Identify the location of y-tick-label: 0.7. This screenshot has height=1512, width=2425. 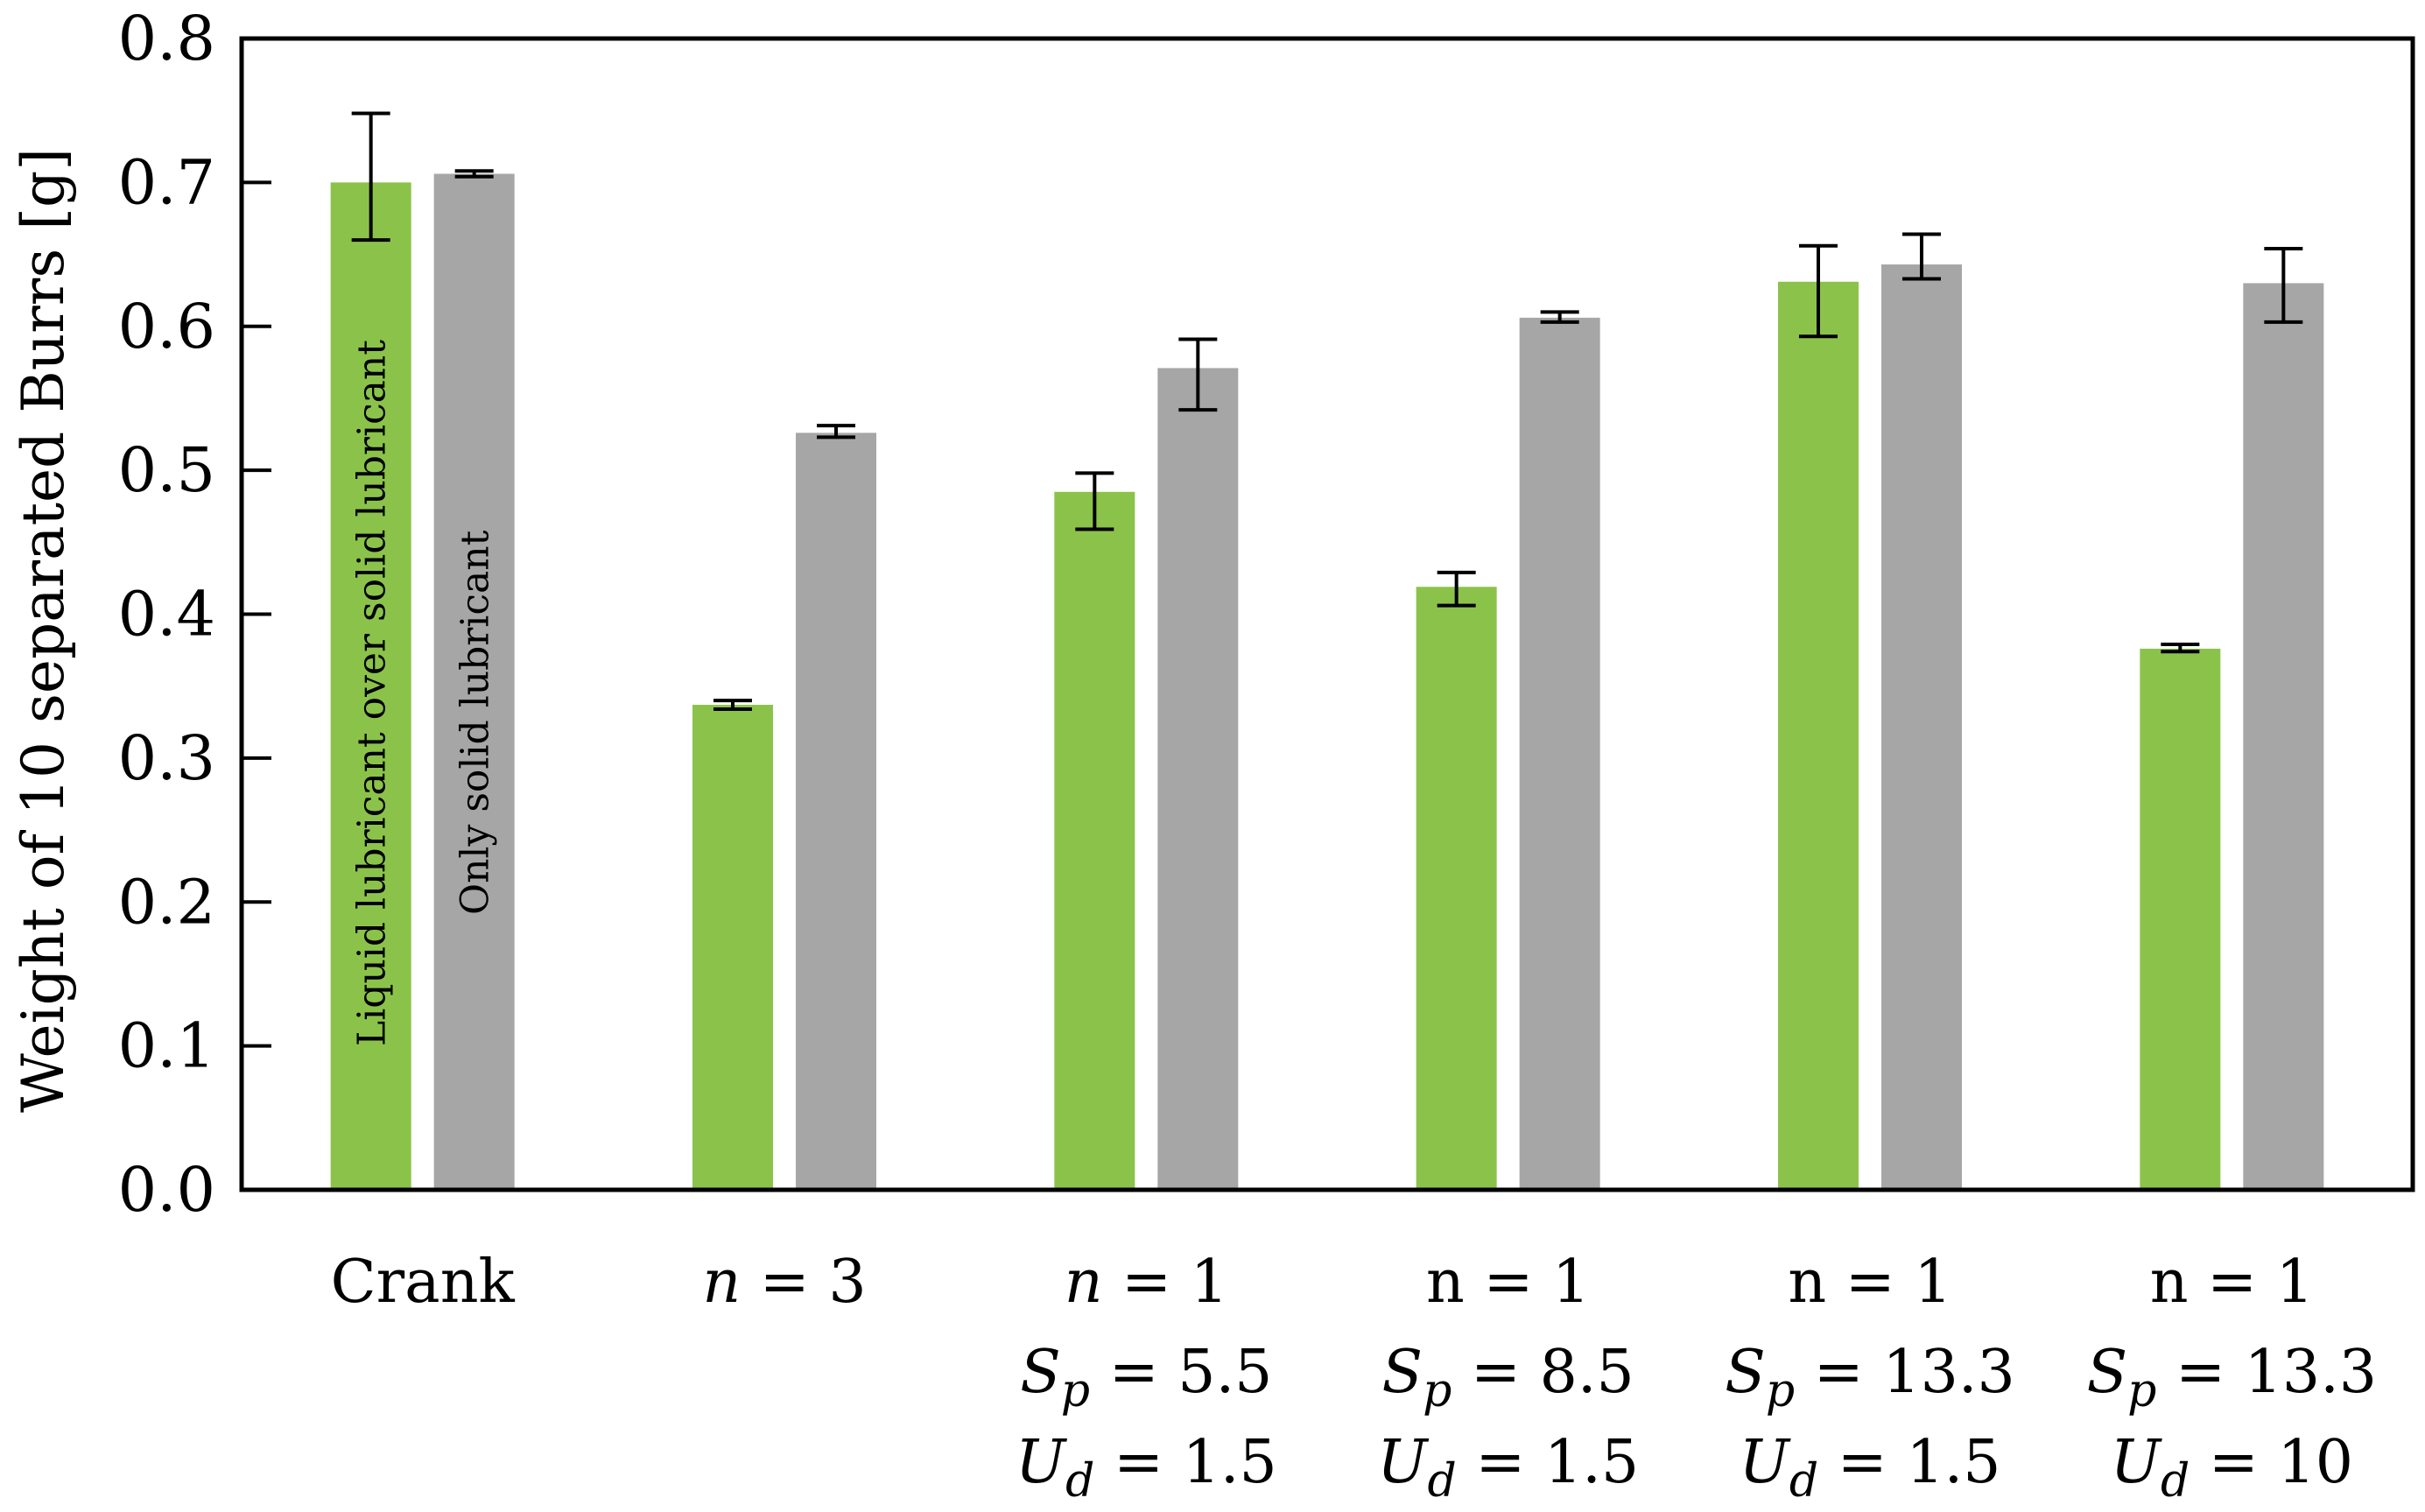
(166, 182).